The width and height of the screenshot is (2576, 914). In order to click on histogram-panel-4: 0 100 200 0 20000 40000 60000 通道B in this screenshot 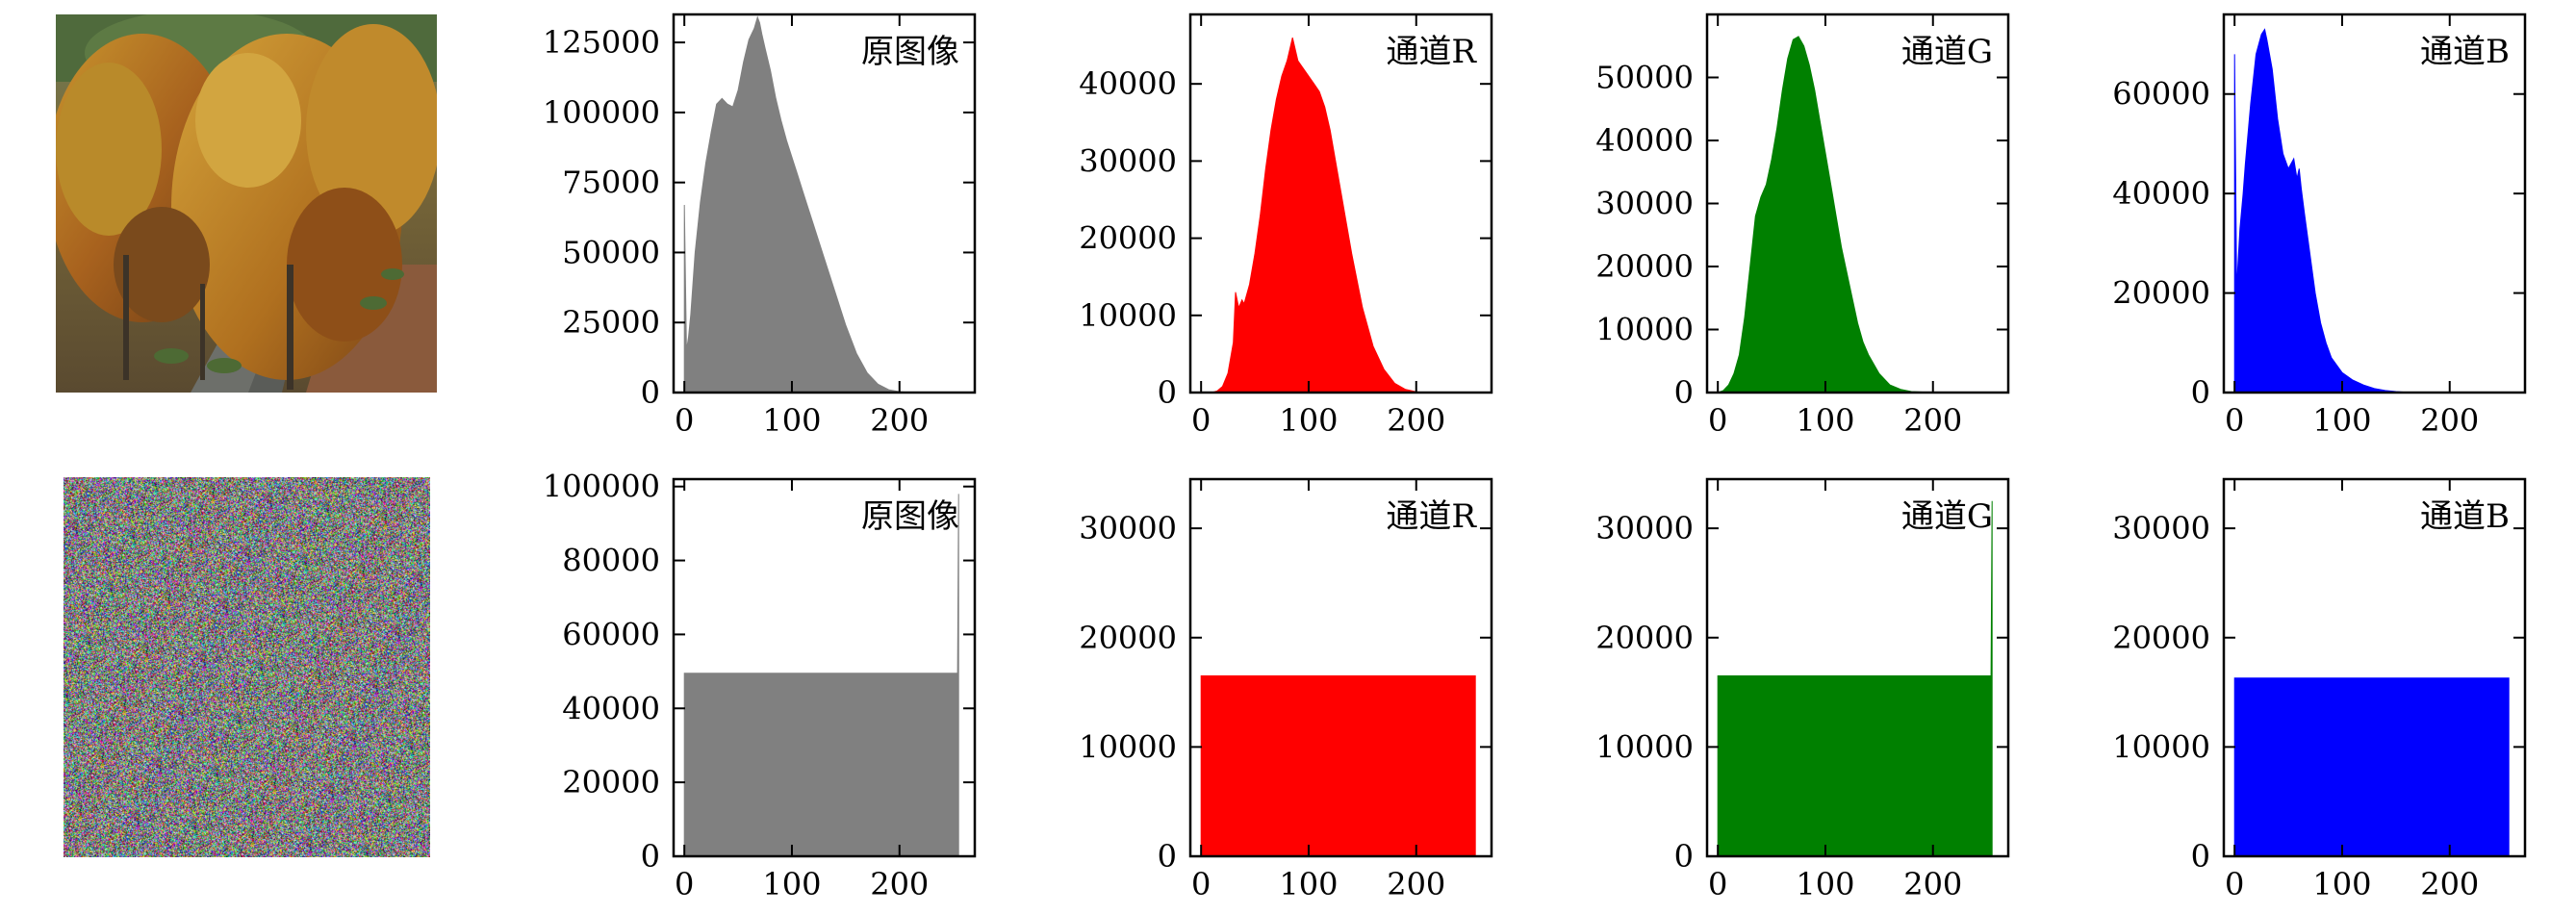, I will do `click(2319, 226)`.